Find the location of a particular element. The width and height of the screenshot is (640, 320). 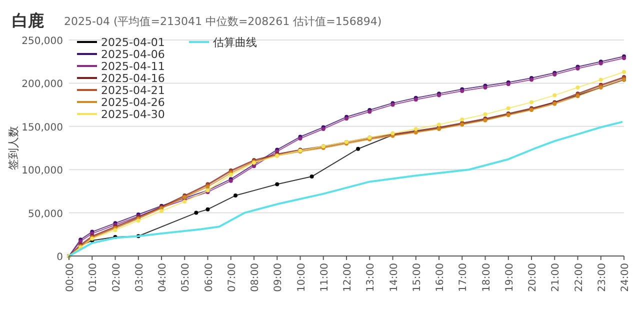

x-tick-label: 10:00 is located at coordinates (302, 277).